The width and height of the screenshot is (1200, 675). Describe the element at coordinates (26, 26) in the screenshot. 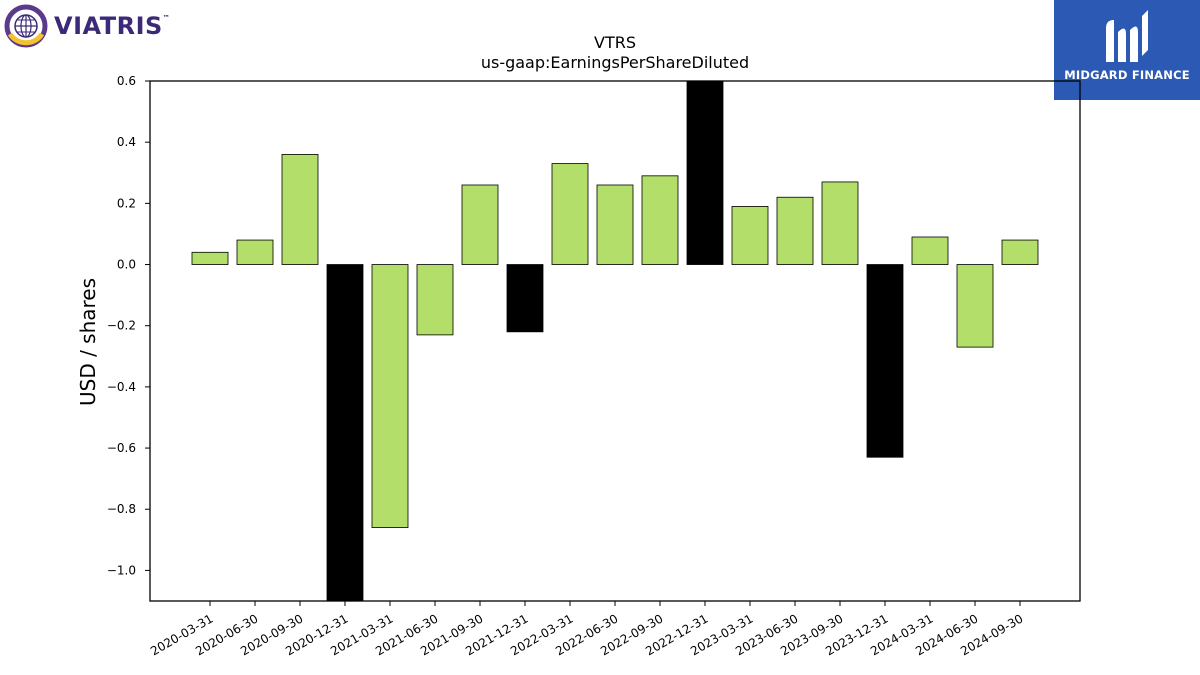

I see `viatris-globe-icon` at that location.